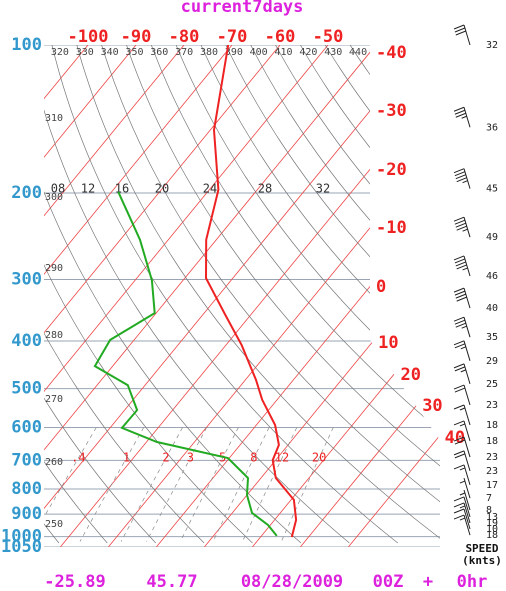 The height and width of the screenshot is (591, 506). Describe the element at coordinates (492, 517) in the screenshot. I see `wind-speed-label: 13` at that location.